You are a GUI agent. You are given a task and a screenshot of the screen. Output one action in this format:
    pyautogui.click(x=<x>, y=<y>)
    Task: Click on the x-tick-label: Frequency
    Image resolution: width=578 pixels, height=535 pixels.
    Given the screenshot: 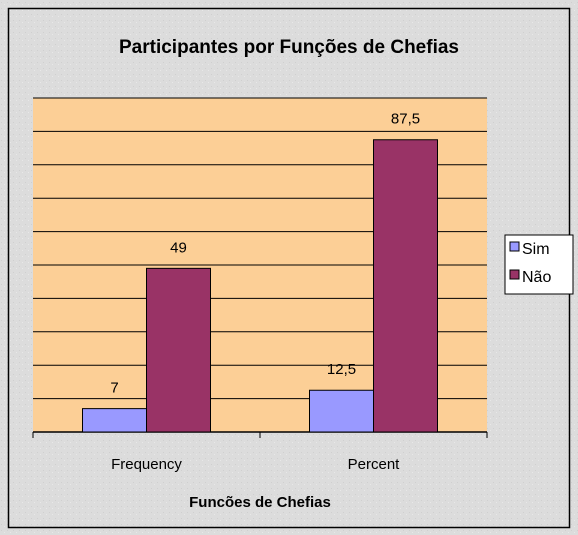 What is the action you would take?
    pyautogui.click(x=146, y=464)
    